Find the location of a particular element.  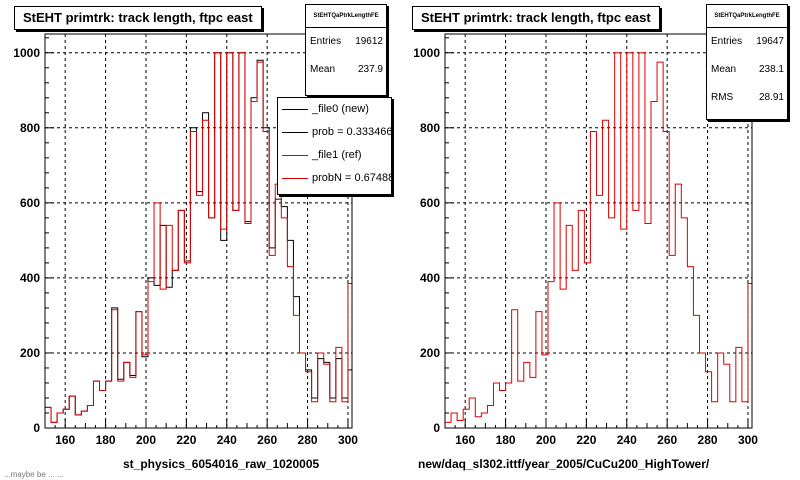

left-stats-name: StEHTQaPtrkLengthFE is located at coordinates (346, 16).